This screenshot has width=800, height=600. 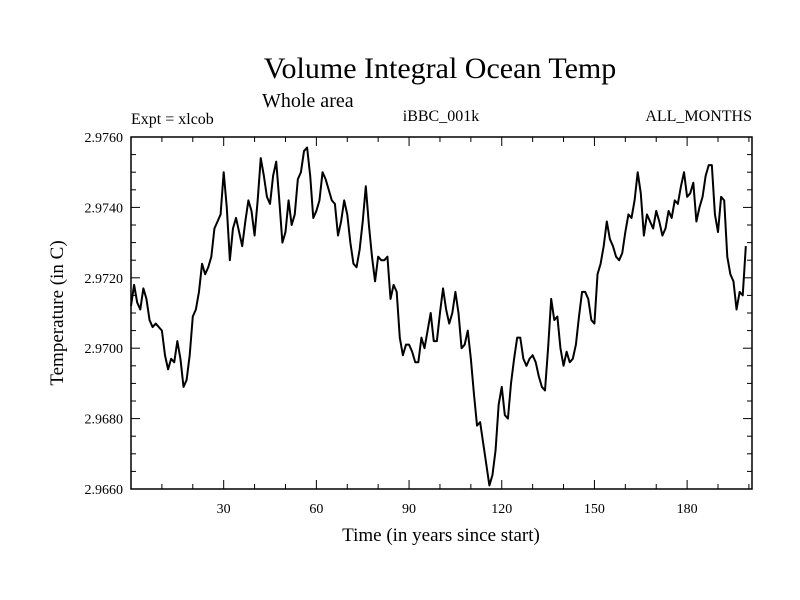 I want to click on x-tick-label: 60, so click(x=316, y=509).